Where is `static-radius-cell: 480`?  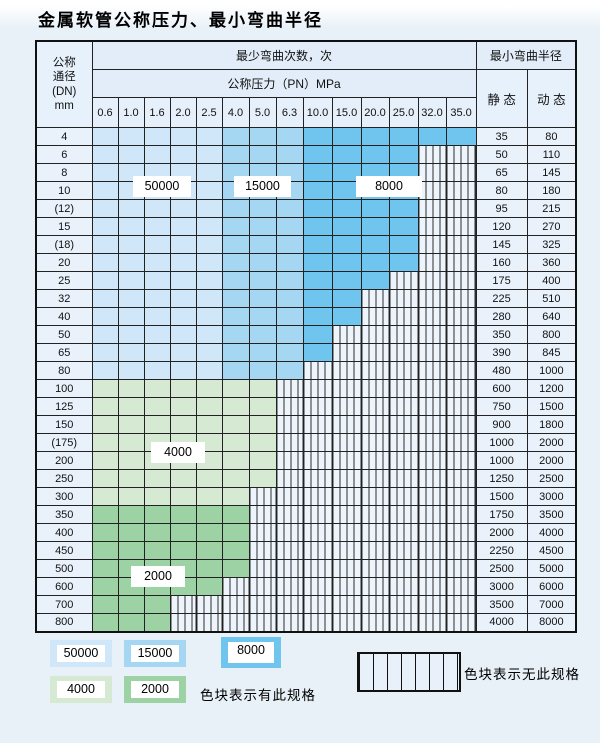
static-radius-cell: 480 is located at coordinates (501, 370).